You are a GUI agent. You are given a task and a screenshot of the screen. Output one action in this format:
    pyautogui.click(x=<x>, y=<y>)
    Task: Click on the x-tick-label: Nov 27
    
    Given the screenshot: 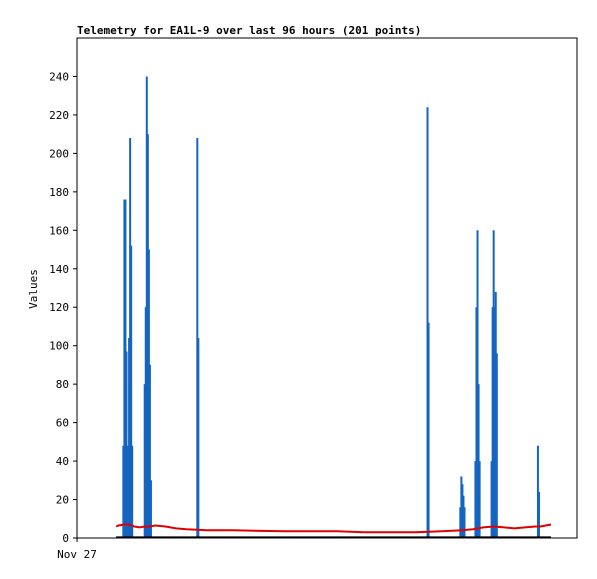 What is the action you would take?
    pyautogui.click(x=77, y=554)
    